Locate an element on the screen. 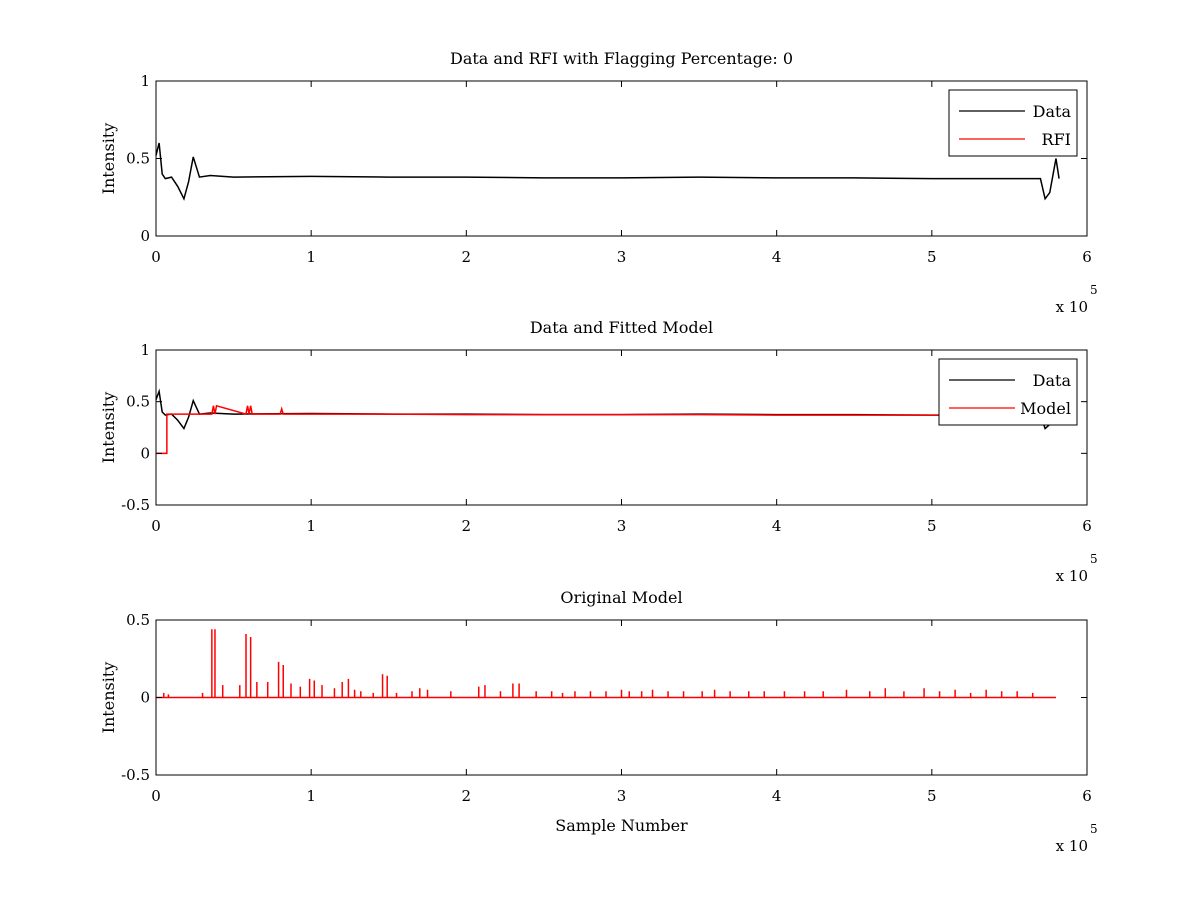 The width and height of the screenshot is (1200, 900). legend: Data RFI is located at coordinates (1013, 123).